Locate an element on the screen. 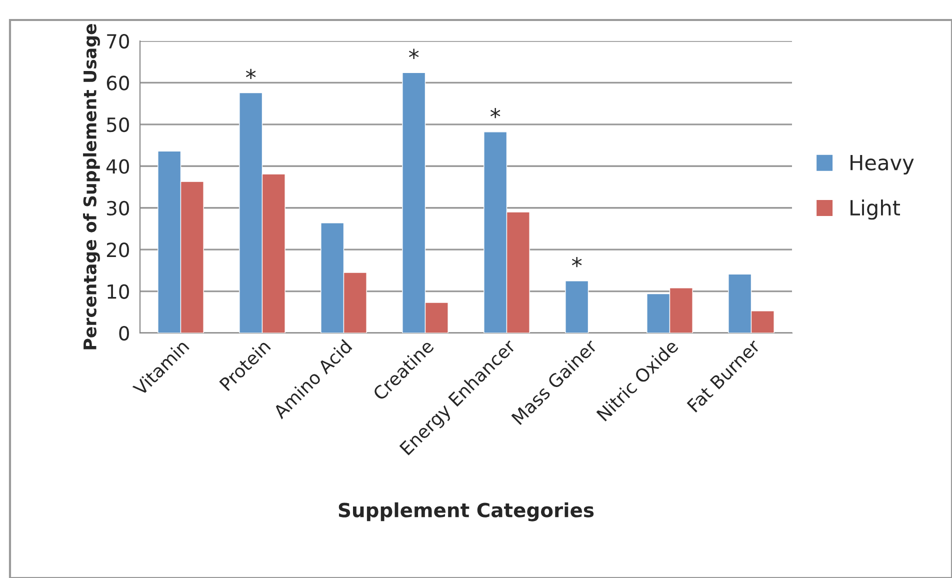 Image resolution: width=952 pixels, height=578 pixels. y-axis-title: Percentage of Supplement Usage is located at coordinates (91, 187).